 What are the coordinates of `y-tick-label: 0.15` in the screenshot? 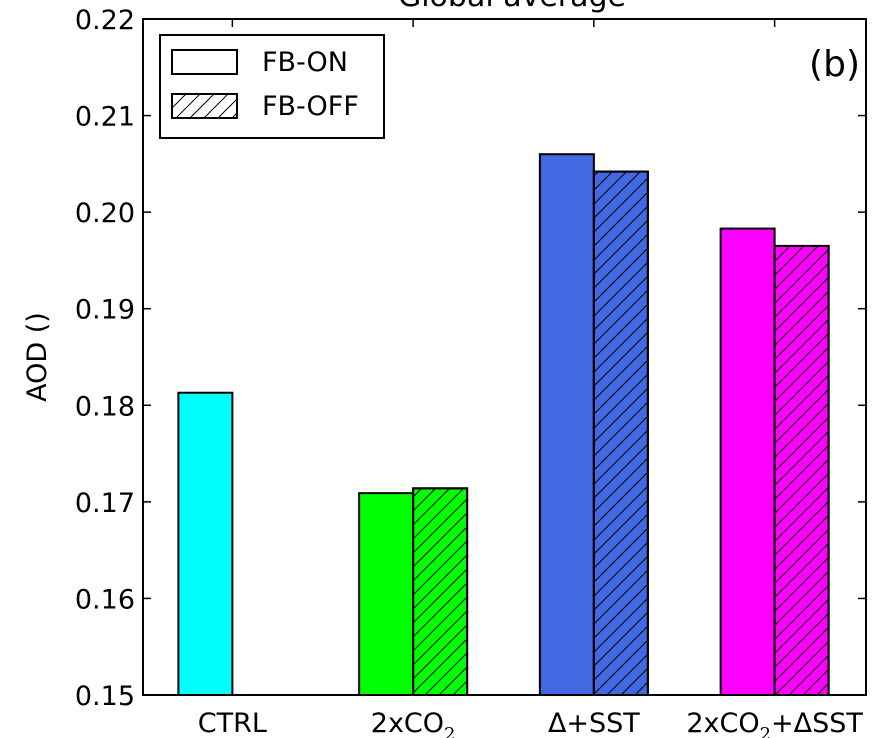 It's located at (105, 696).